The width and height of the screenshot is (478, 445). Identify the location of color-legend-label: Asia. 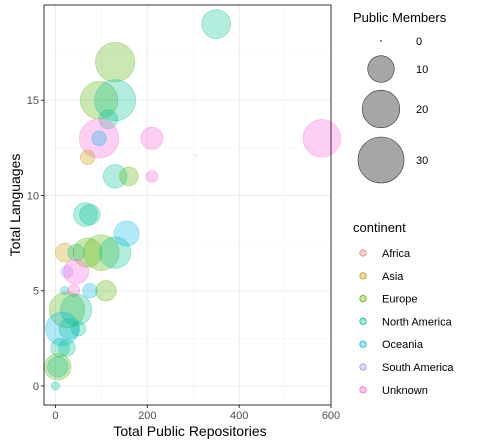
(393, 277).